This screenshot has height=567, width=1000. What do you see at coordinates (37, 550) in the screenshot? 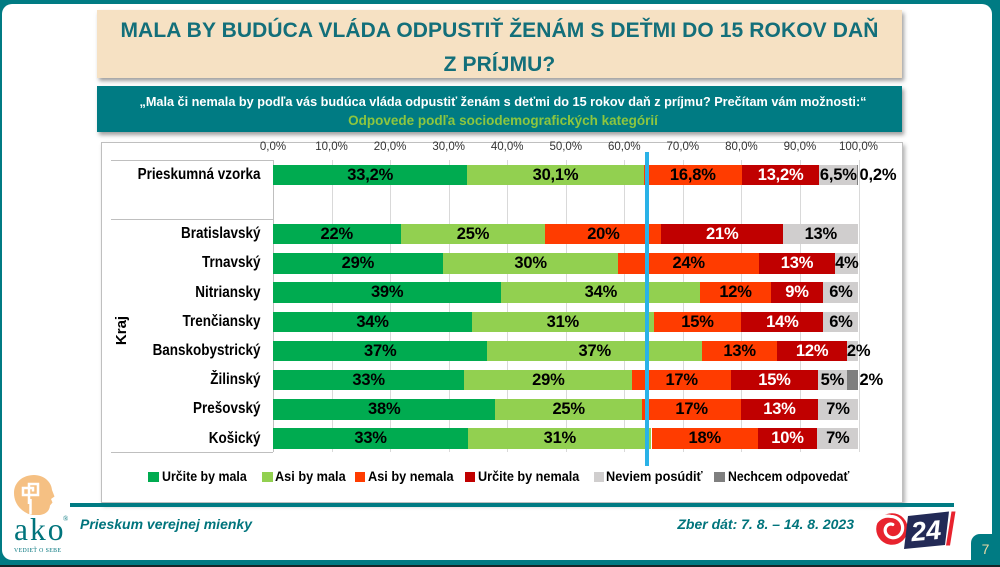
I see `svg-text: VEDIEŤ O SEBE` at bounding box center [37, 550].